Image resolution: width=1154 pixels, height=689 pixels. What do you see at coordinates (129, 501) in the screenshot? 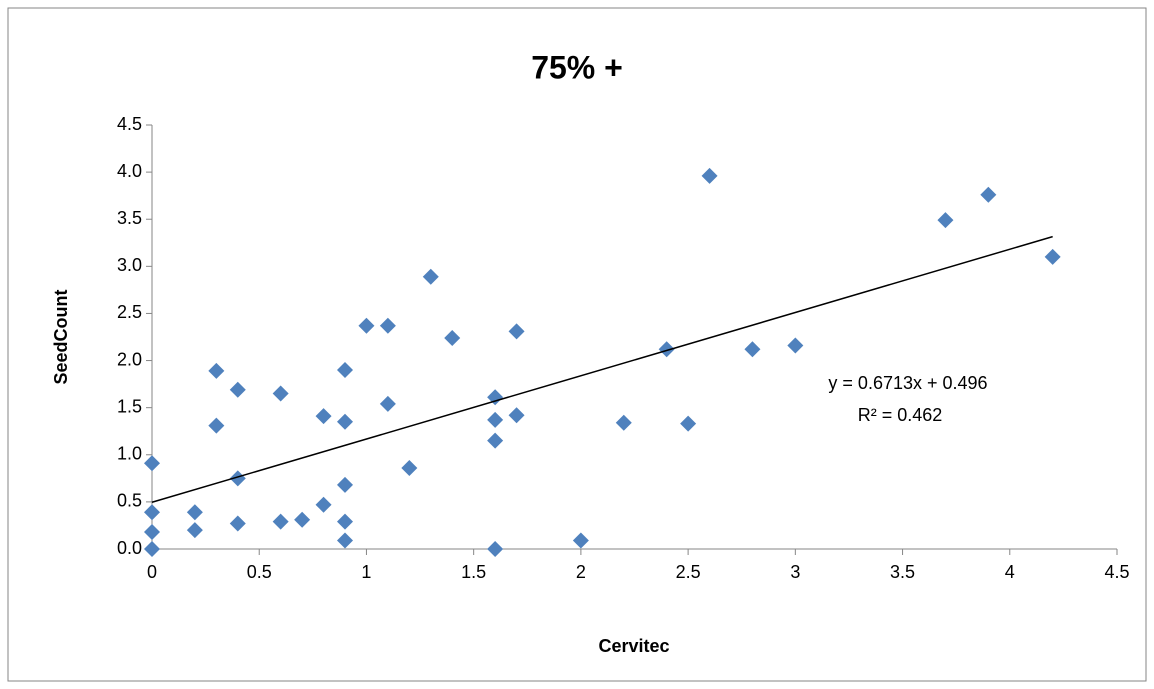
I see `y-tick-label: 0.5` at bounding box center [129, 501].